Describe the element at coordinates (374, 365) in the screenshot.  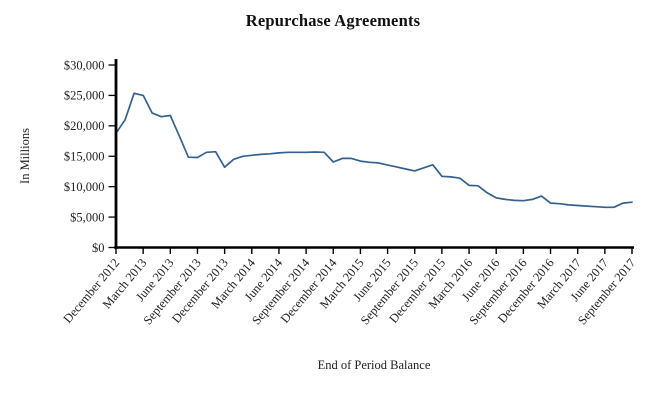
I see `x-axis-title: End of Period Balance` at that location.